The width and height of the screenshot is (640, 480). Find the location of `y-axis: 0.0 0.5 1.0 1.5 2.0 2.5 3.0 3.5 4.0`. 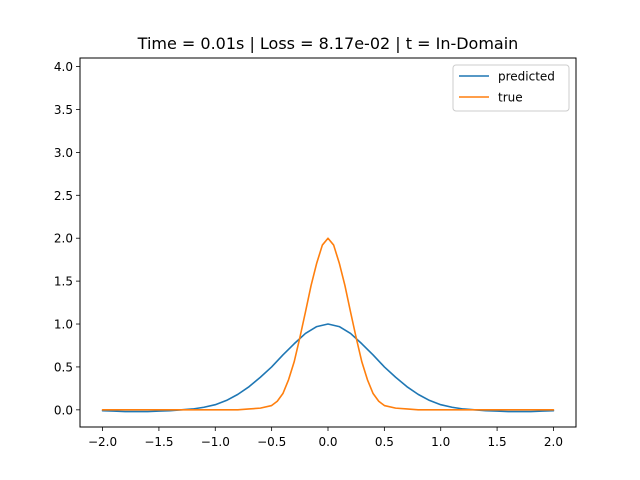

y-axis: 0.0 0.5 1.0 1.5 2.0 2.5 3.0 3.5 4.0 is located at coordinates (67, 238).